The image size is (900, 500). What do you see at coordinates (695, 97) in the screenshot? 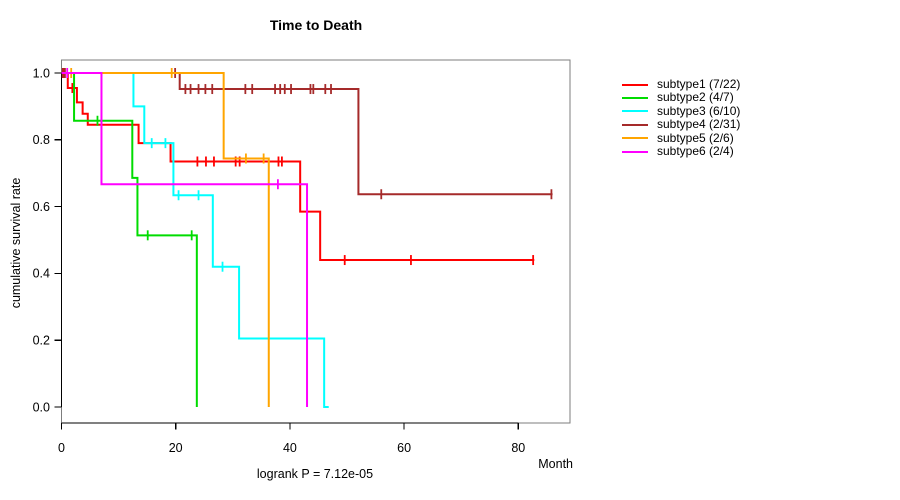
I see `legend-label: subtype2 (4/7)` at bounding box center [695, 97].